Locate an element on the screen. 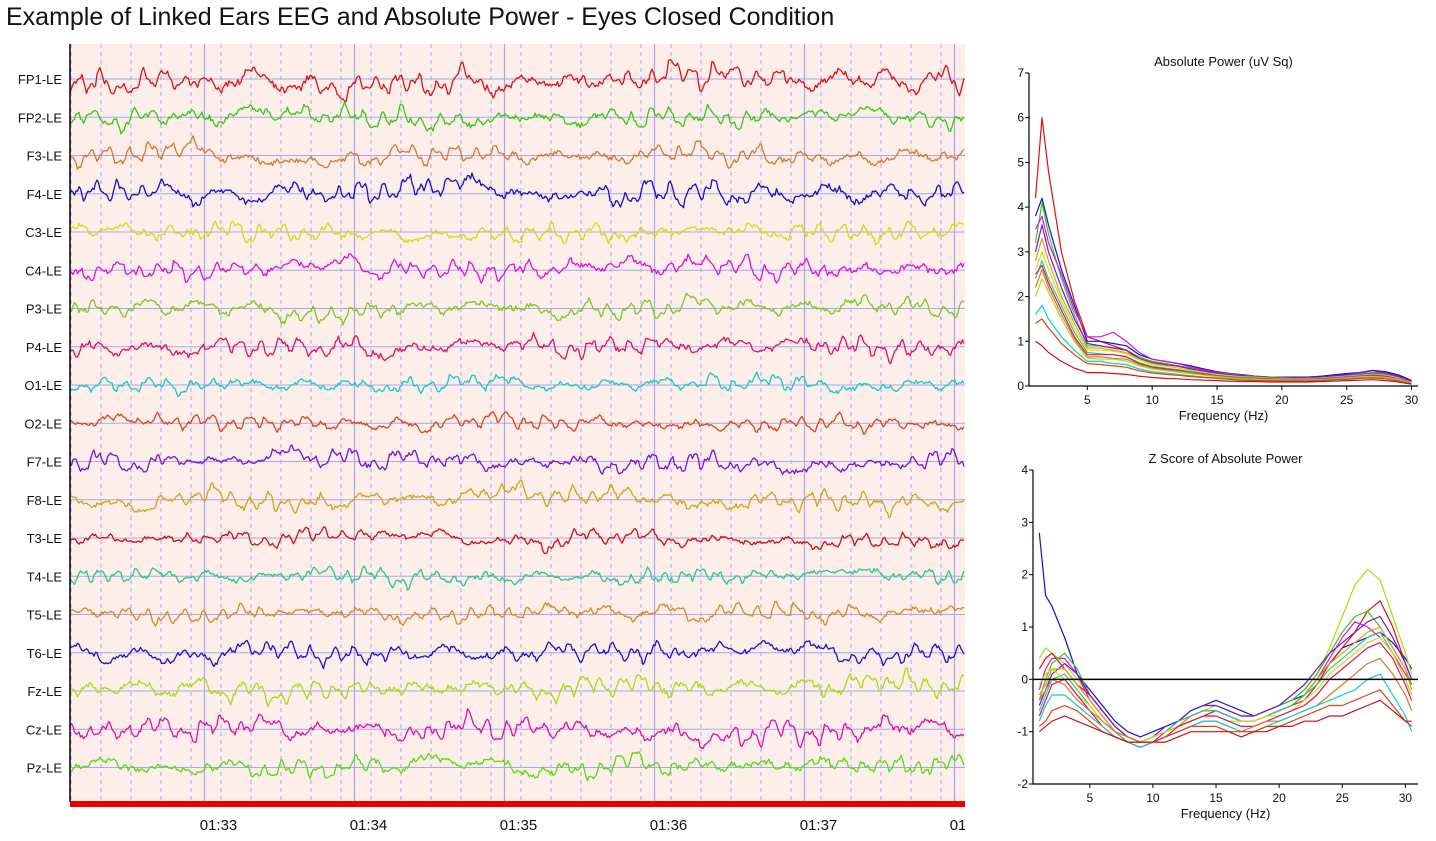 This screenshot has width=1436, height=841. x-tick-label: 25 is located at coordinates (1347, 400).